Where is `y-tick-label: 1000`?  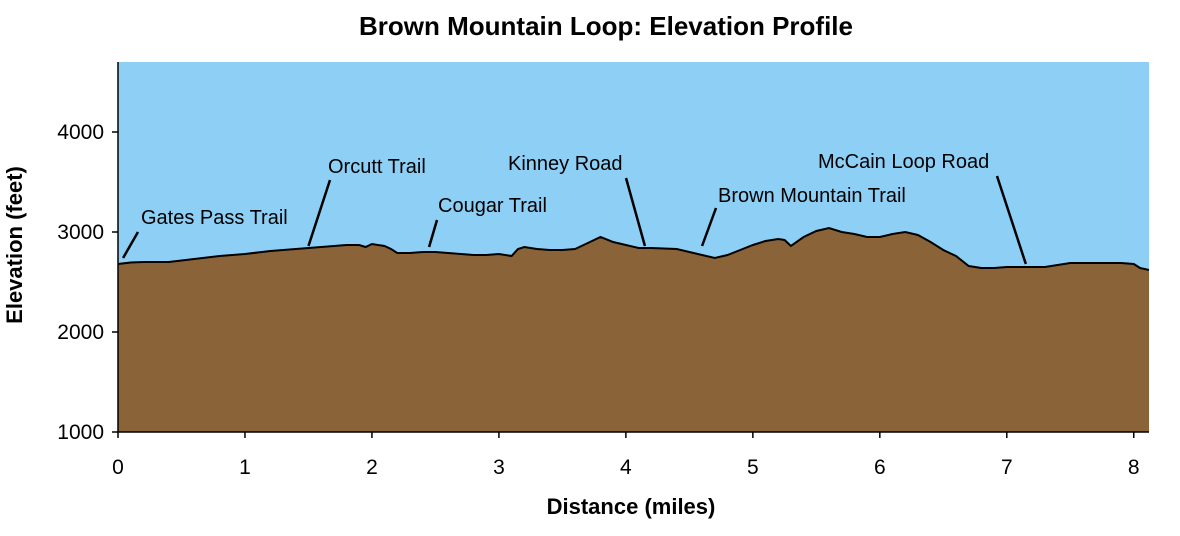
y-tick-label: 1000 is located at coordinates (80, 432).